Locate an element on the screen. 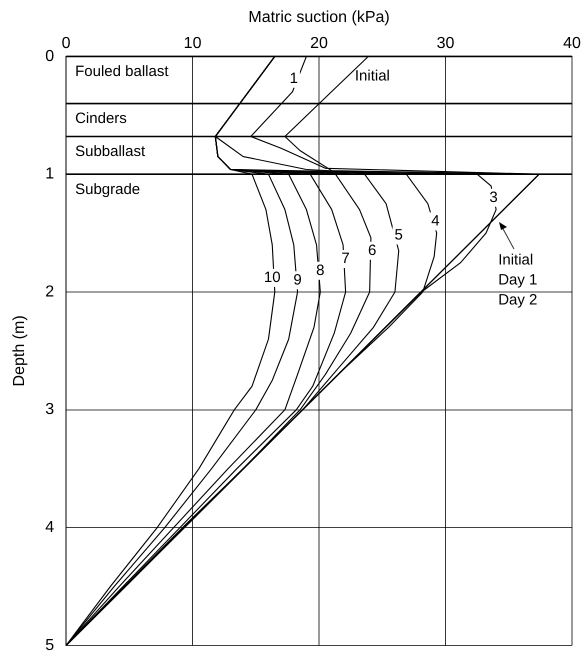 The width and height of the screenshot is (584, 667). x-tick-label: 20 is located at coordinates (319, 43).